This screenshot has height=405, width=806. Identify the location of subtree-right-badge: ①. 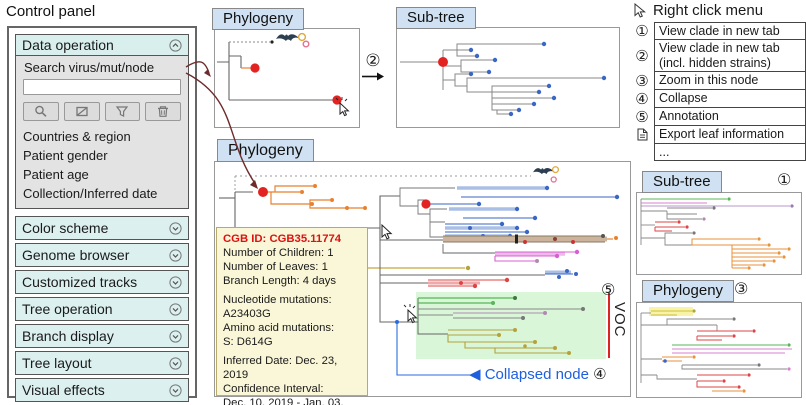
(784, 180).